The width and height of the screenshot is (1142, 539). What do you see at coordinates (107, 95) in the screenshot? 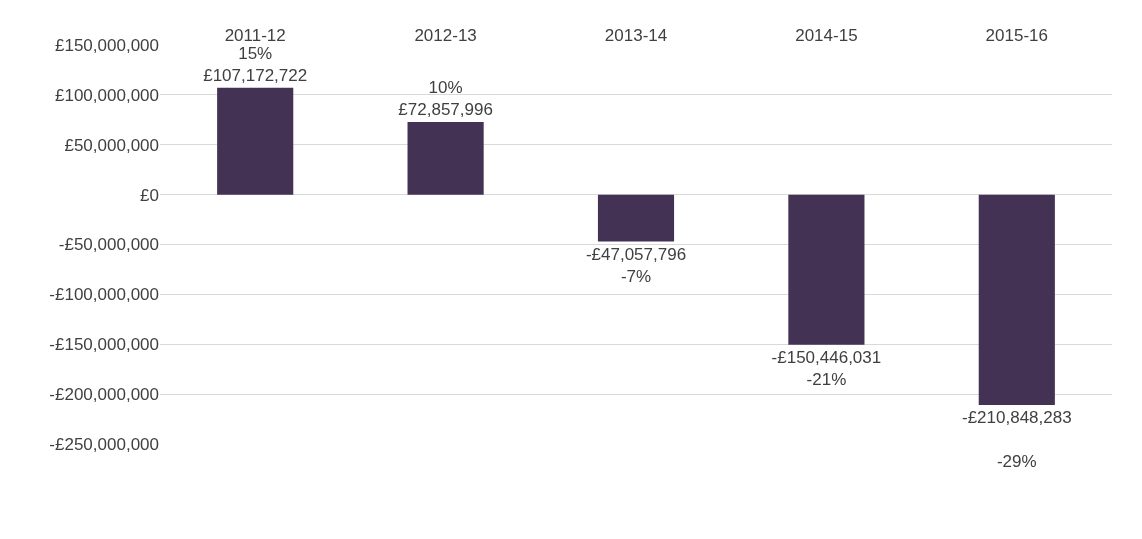
I see `y-tick-label: £100,000,000` at bounding box center [107, 95].